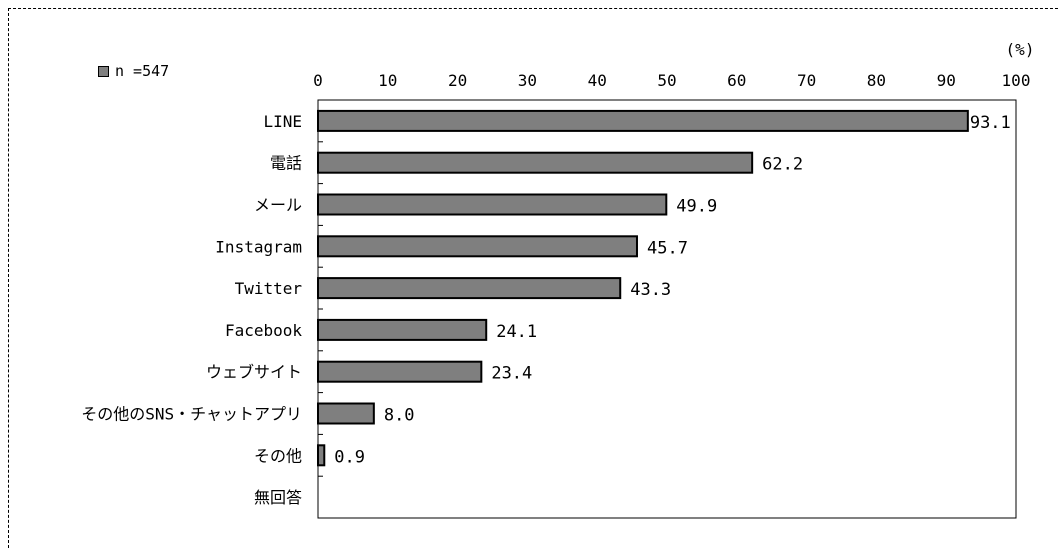 This screenshot has width=1059, height=548. What do you see at coordinates (876, 80) in the screenshot?
I see `x-tick-label: 80` at bounding box center [876, 80].